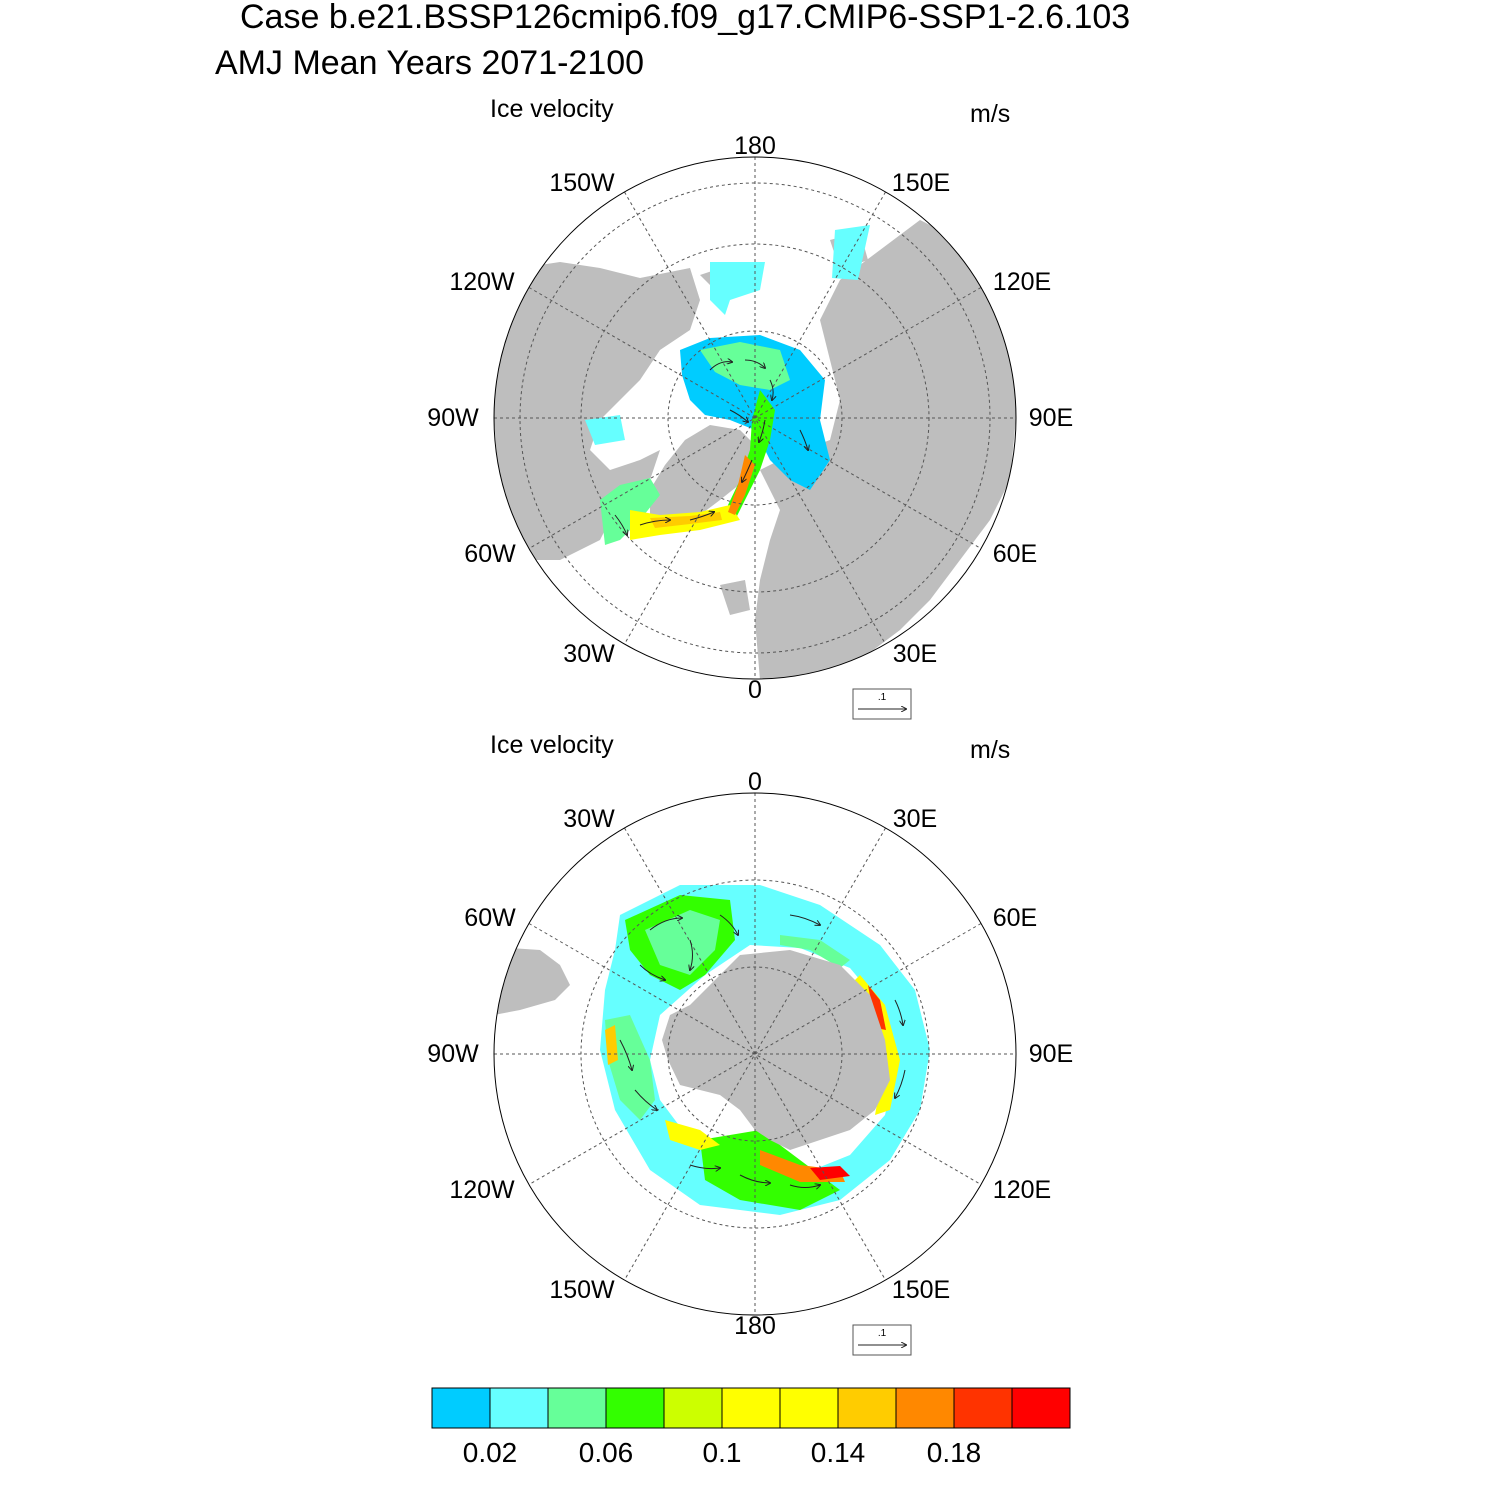 The height and width of the screenshot is (1500, 1500). I want to click on north-lon-180: 180, so click(755, 146).